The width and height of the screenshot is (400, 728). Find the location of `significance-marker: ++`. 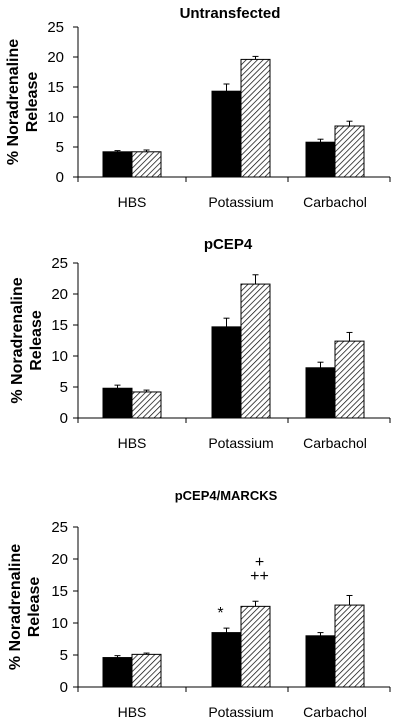

significance-marker: ++ is located at coordinates (259, 576).